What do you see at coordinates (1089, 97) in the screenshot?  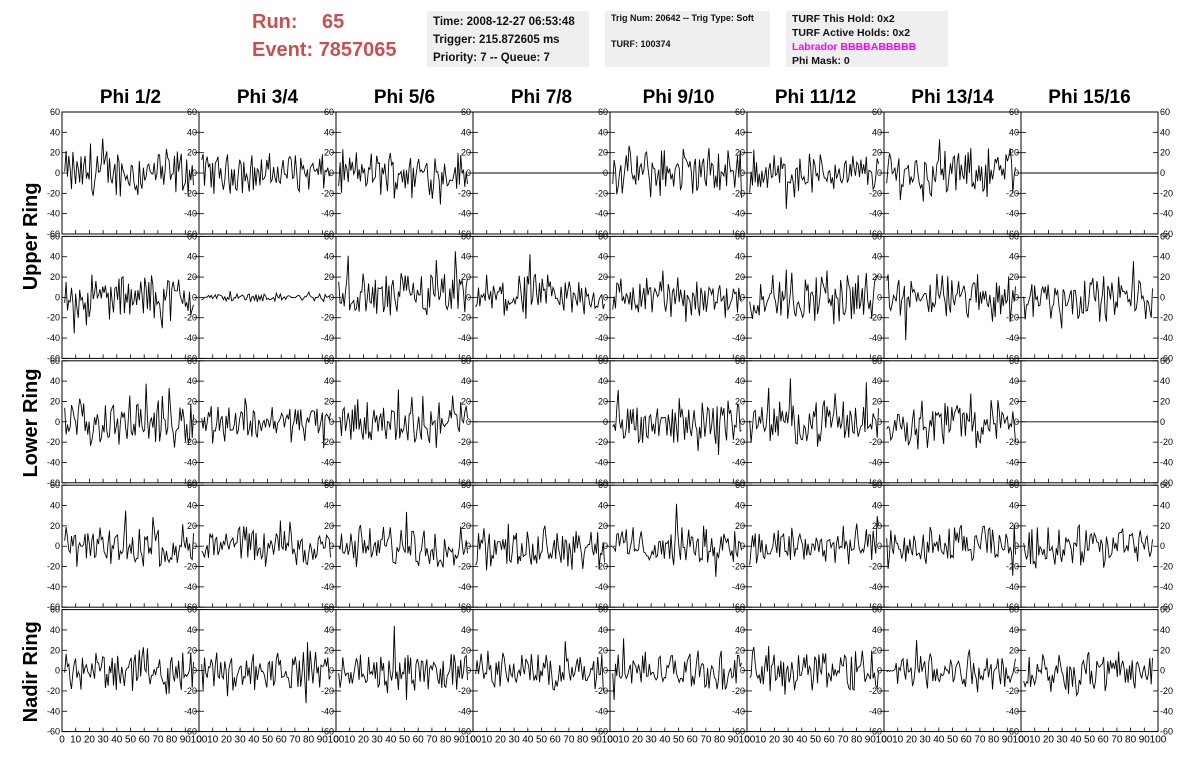 I see `column-title: Phi 15/16` at bounding box center [1089, 97].